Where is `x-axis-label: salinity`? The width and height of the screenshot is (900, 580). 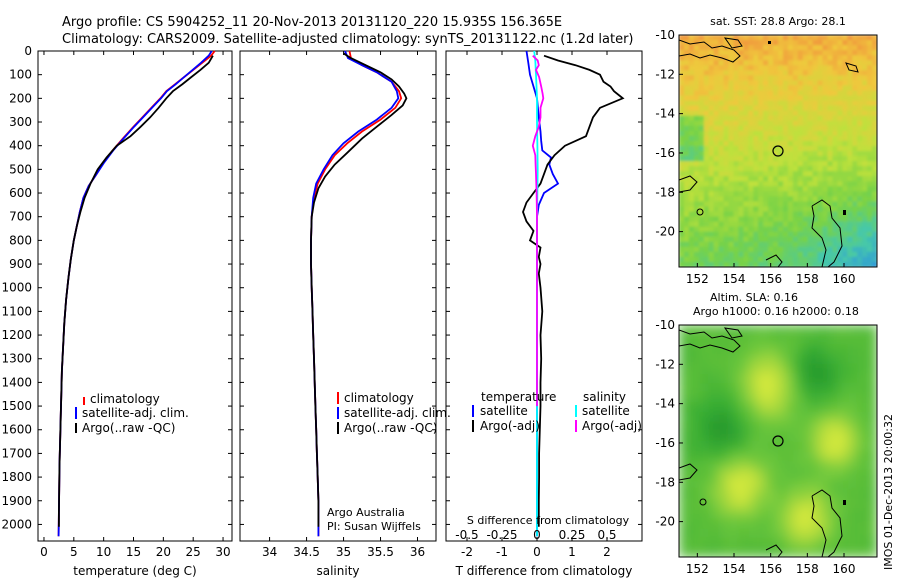
x-axis-label: salinity is located at coordinates (337, 571).